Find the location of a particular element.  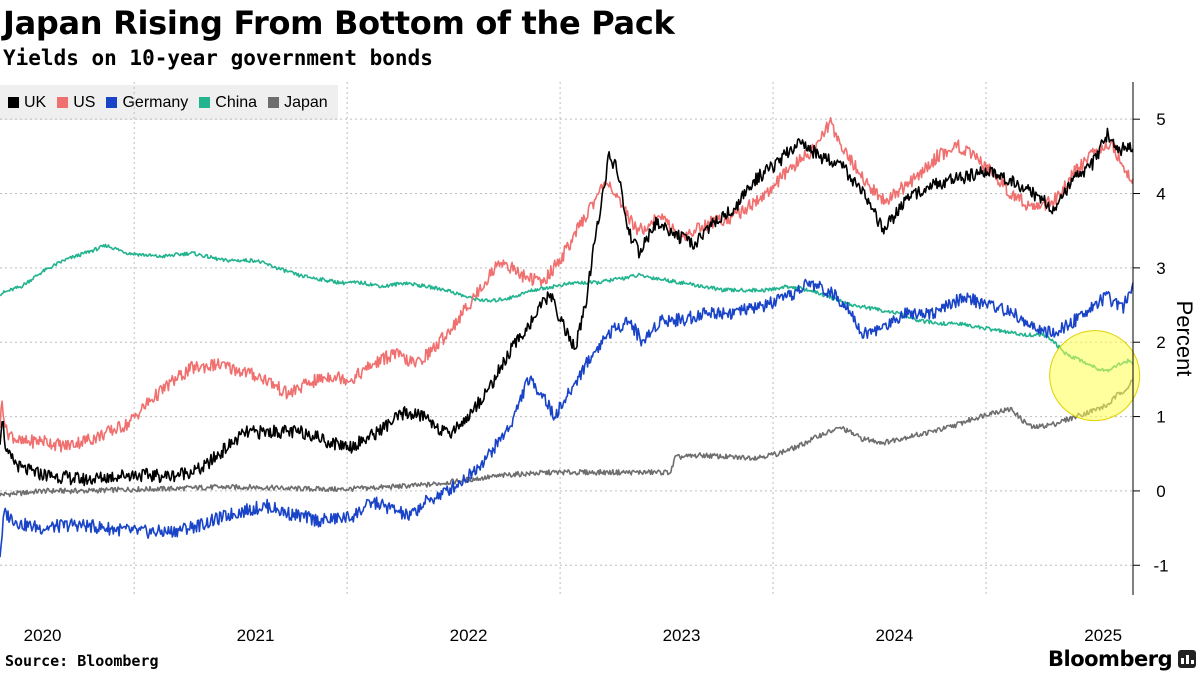

legend-item-china: China is located at coordinates (228, 103).